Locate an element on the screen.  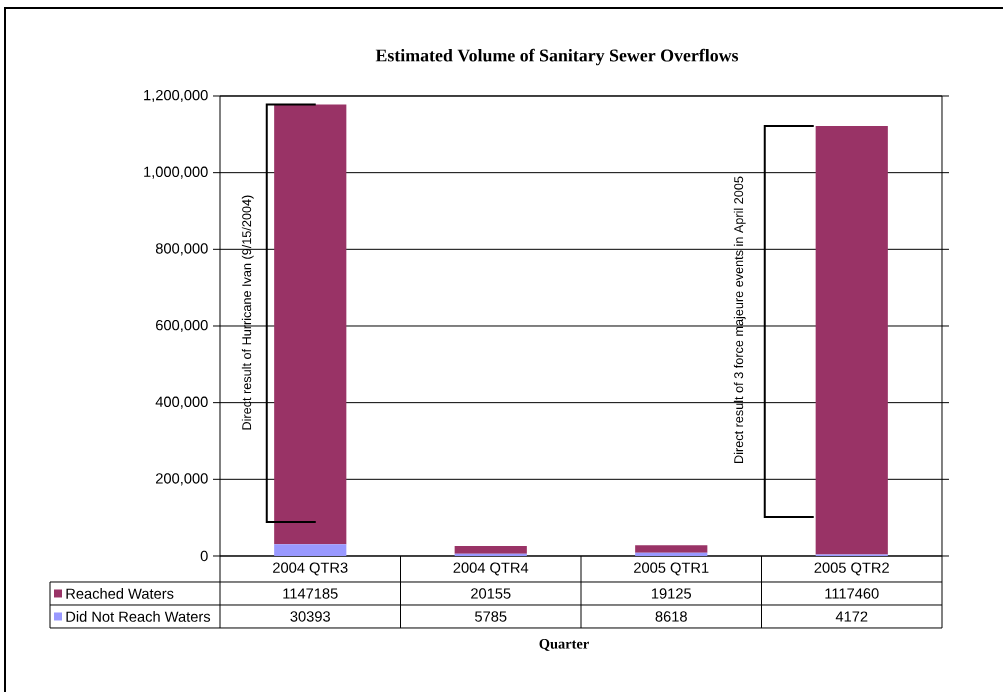
data-label: 5785 is located at coordinates (491, 616).